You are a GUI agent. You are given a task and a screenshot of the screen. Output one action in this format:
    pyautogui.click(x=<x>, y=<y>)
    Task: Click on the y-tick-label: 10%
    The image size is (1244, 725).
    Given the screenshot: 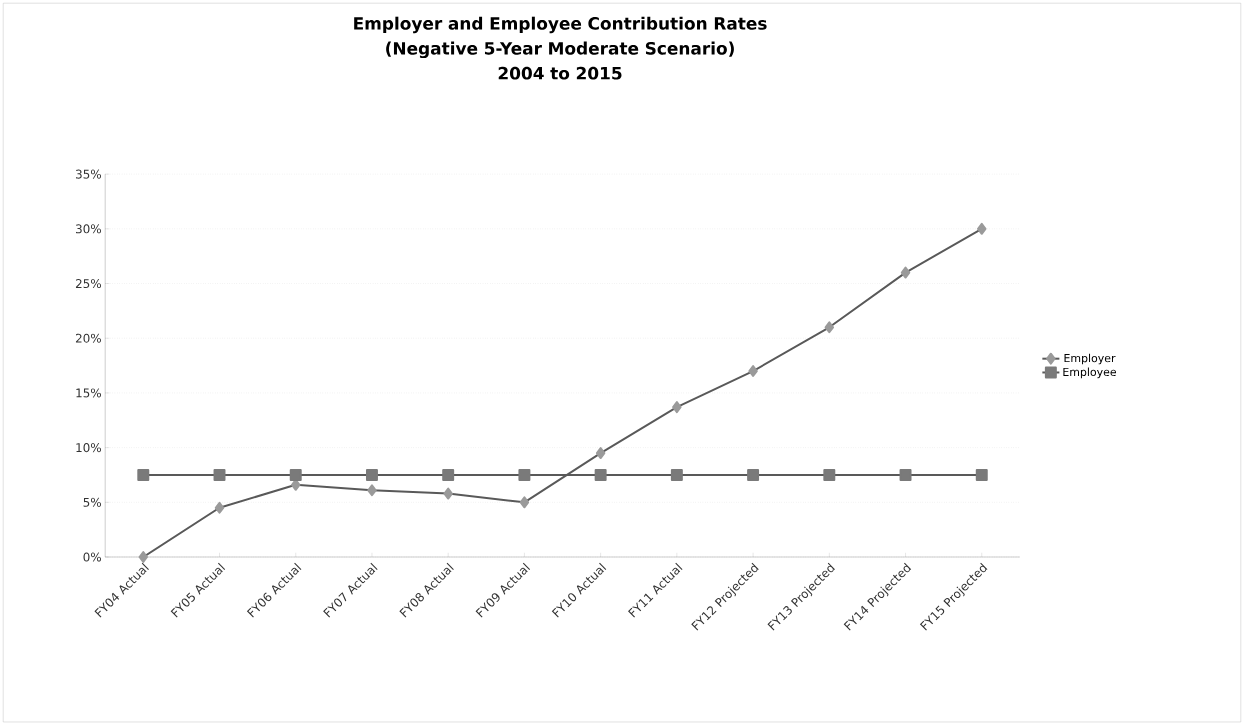 What is the action you would take?
    pyautogui.click(x=88, y=448)
    